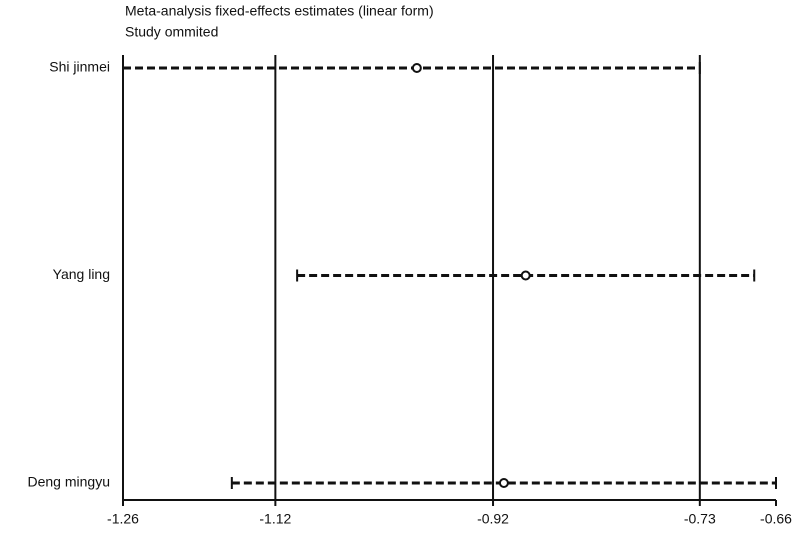  Describe the element at coordinates (171, 32) in the screenshot. I see `chart-subtitle: Study ommited` at that location.